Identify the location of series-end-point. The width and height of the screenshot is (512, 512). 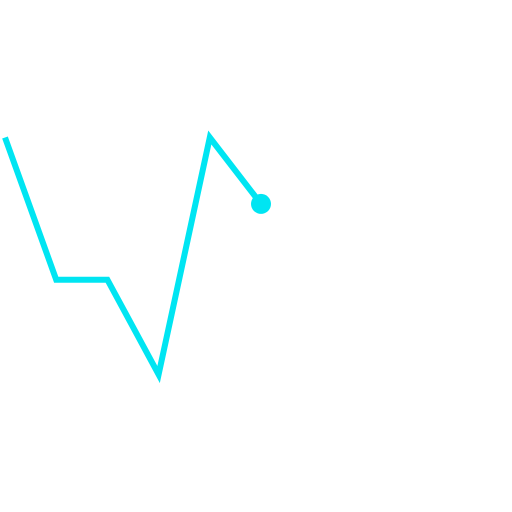
(261, 203).